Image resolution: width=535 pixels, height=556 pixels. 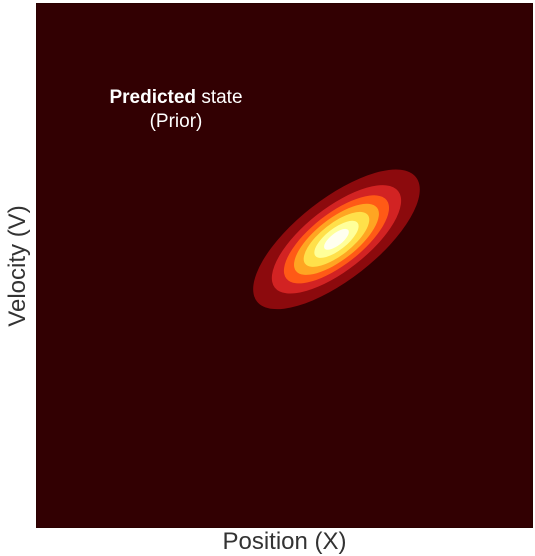 What do you see at coordinates (17, 266) in the screenshot?
I see `y-axis-label: Velocity (V)` at bounding box center [17, 266].